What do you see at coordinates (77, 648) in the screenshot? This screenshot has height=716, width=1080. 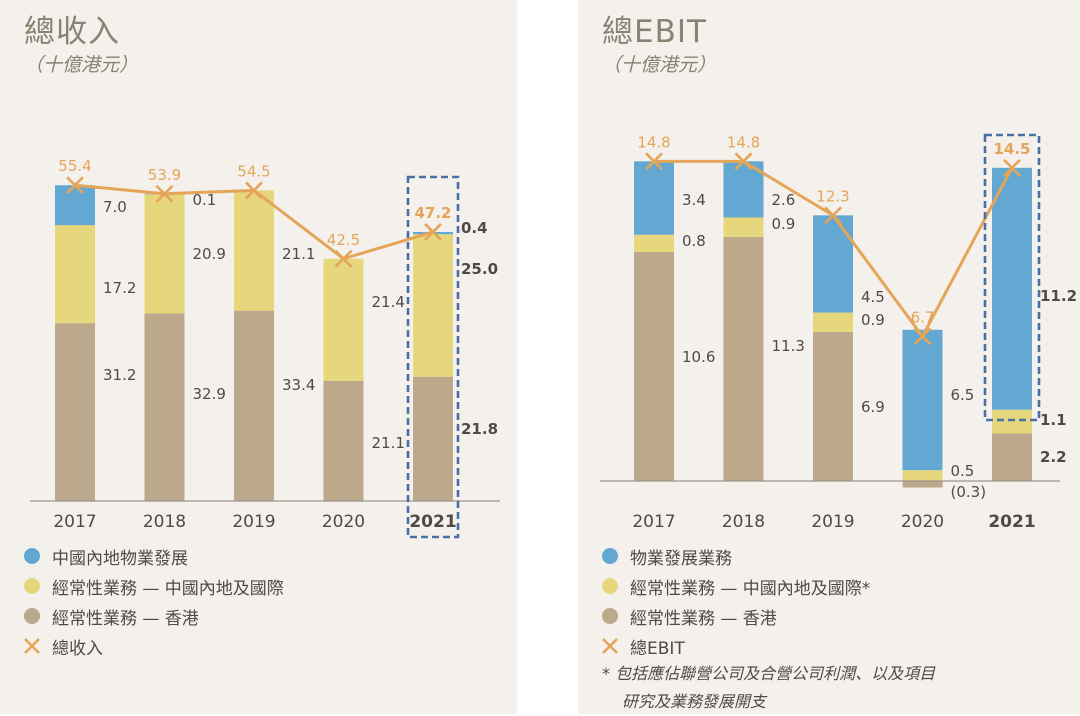 I see `legend-label: 總收入` at bounding box center [77, 648].